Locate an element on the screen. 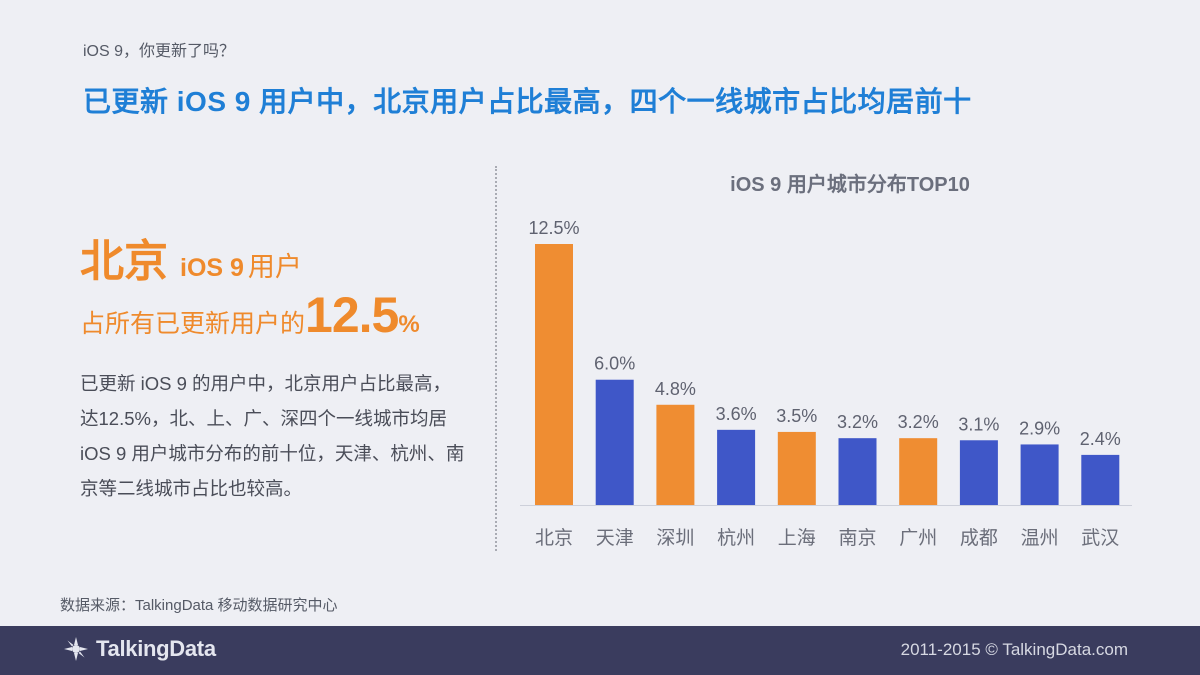  highlight-prefix: 占所有已更新用户的 is located at coordinates (193, 324).